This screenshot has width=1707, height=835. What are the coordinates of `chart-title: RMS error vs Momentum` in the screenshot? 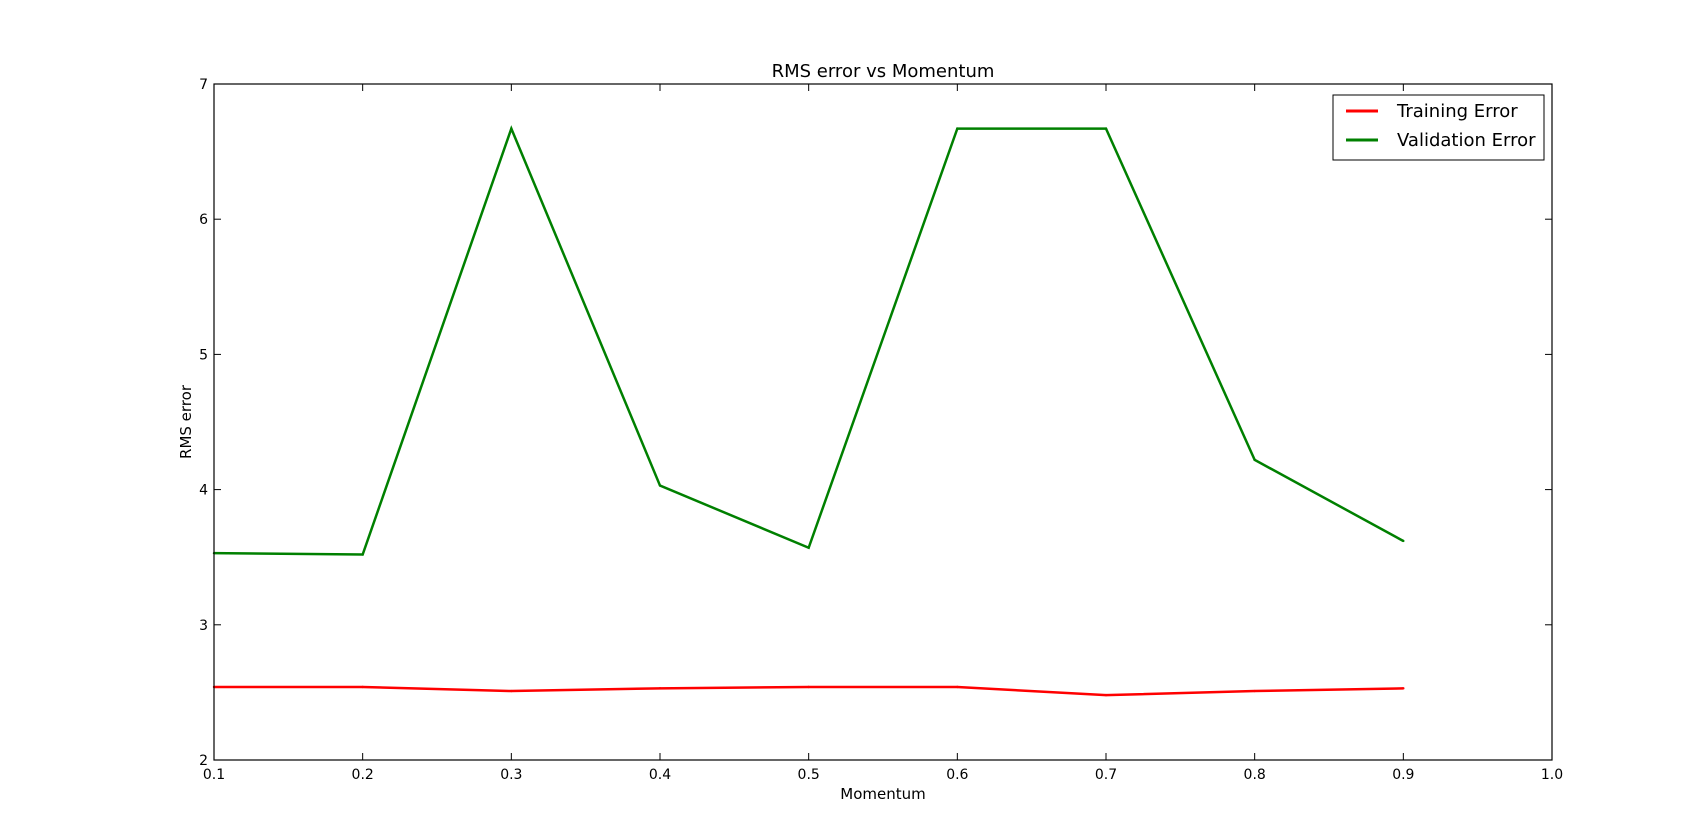 It's located at (883, 71).